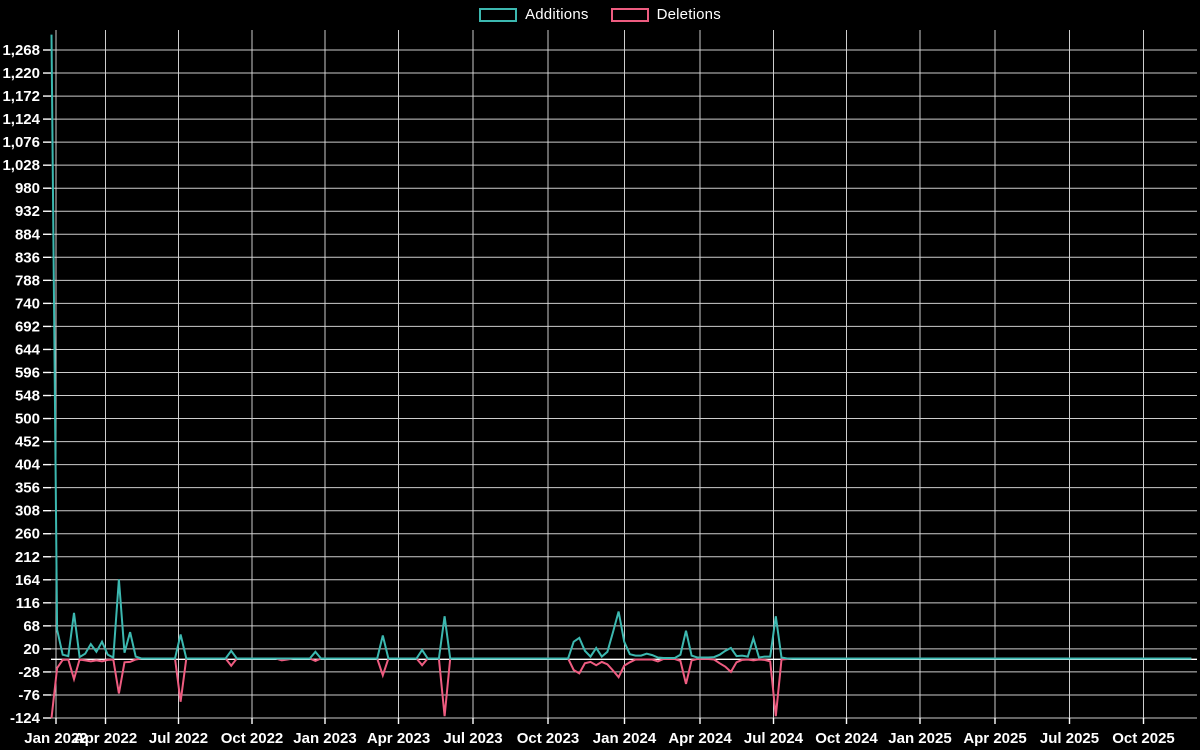 Image resolution: width=1200 pixels, height=750 pixels. Describe the element at coordinates (557, 14) in the screenshot. I see `legend-label-additions: Additions` at that location.